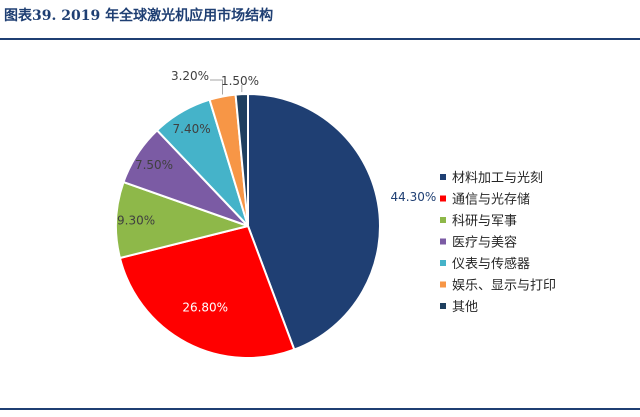 The image size is (640, 417). What do you see at coordinates (484, 221) in the screenshot?
I see `legend-label-3: 科研与军事` at bounding box center [484, 221].